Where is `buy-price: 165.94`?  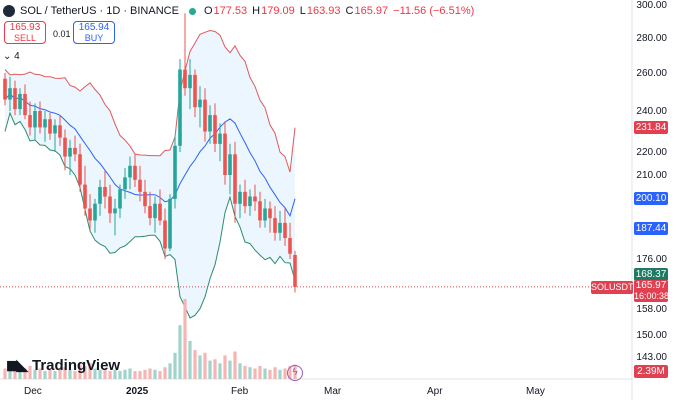 buy-price: 165.94 is located at coordinates (94, 27).